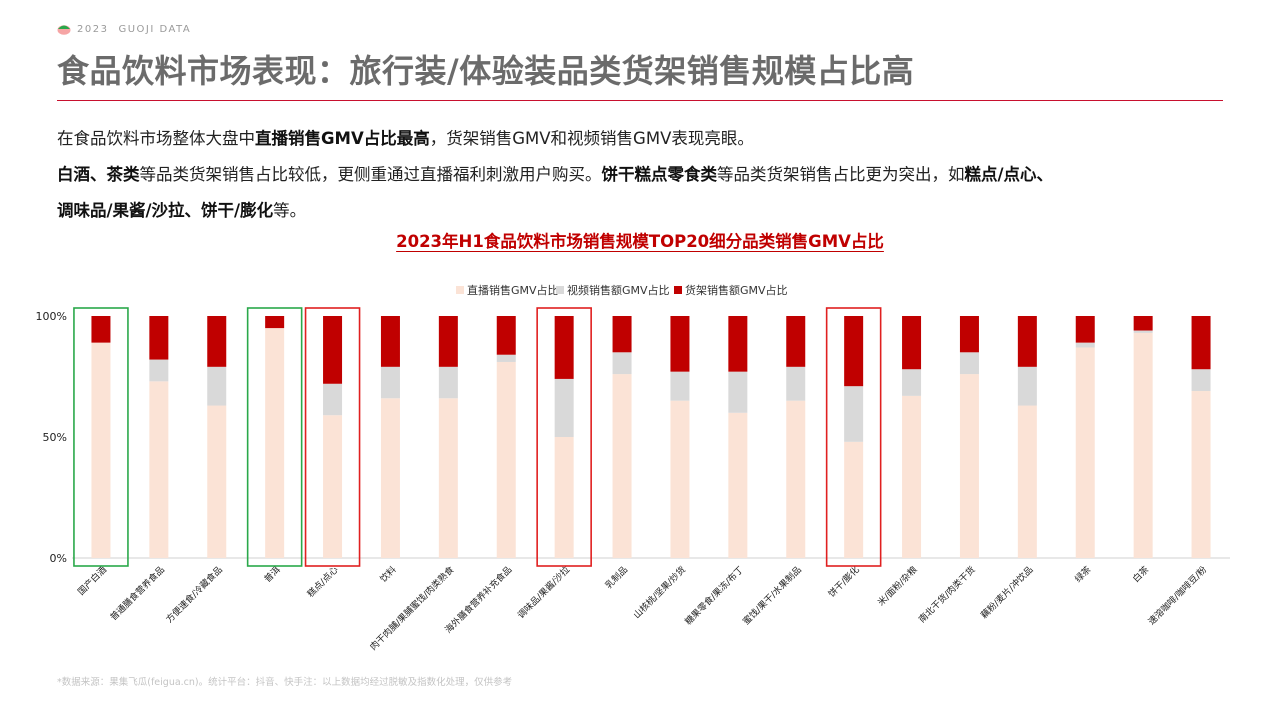 This screenshot has width=1280, height=720. I want to click on description-emphasis: 直播销售GMV占比最高, so click(342, 138).